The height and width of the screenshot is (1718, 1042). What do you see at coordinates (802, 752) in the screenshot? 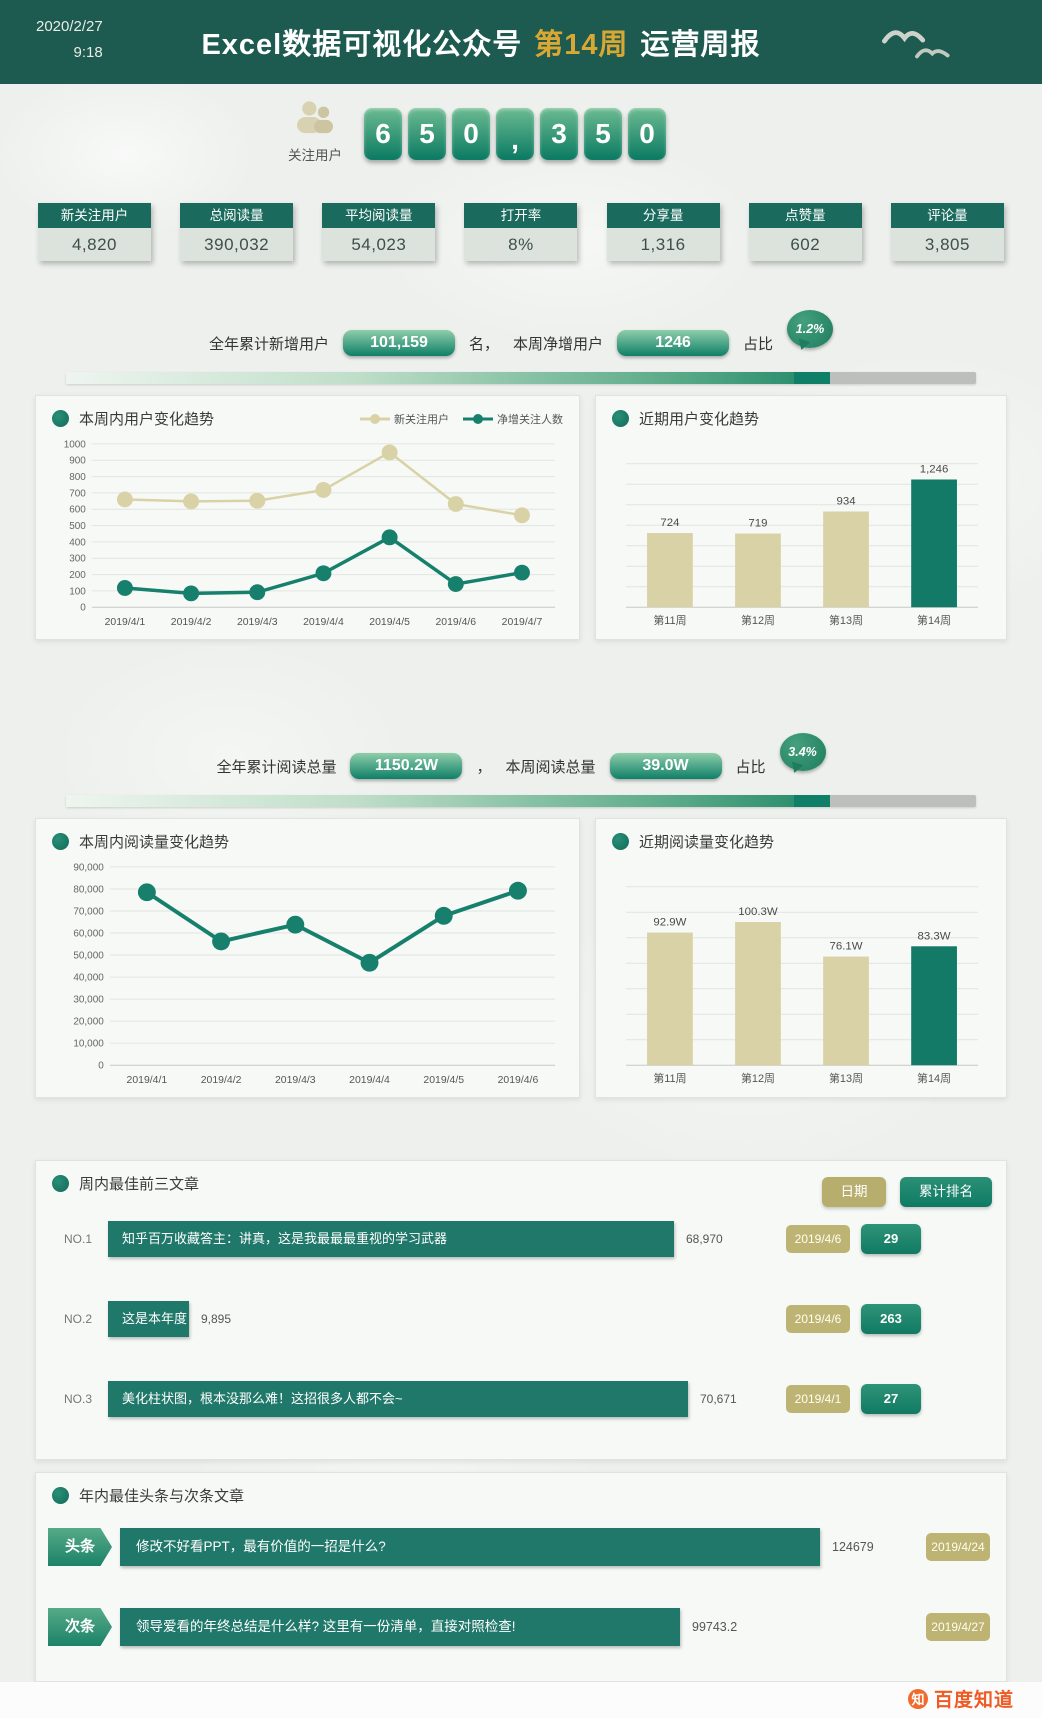
I see `percent-bubble: 3.4%` at bounding box center [802, 752].